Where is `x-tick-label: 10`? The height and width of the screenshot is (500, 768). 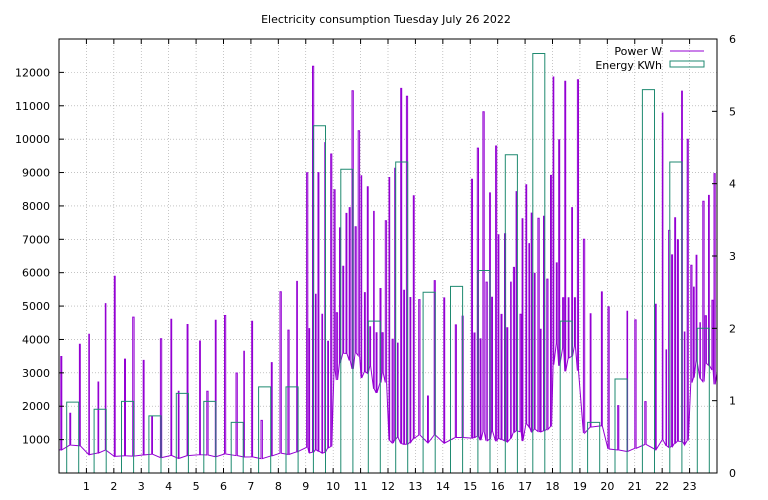 x-tick-label: 10 is located at coordinates (333, 486).